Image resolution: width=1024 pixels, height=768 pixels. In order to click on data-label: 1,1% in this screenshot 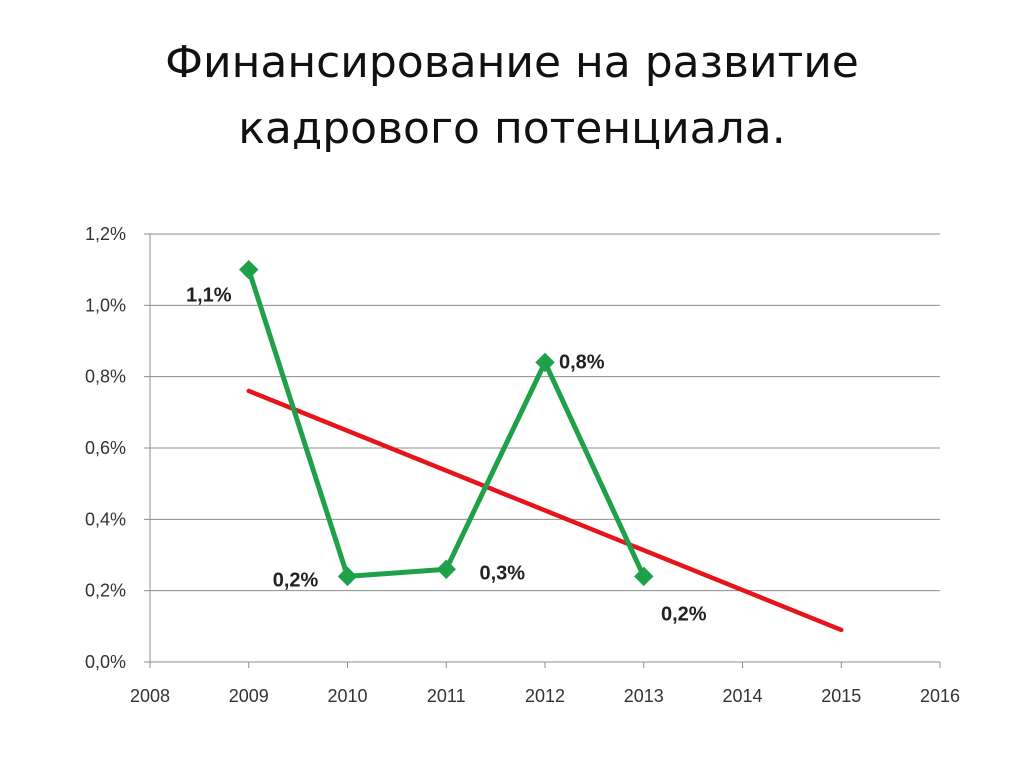, I will do `click(209, 296)`.